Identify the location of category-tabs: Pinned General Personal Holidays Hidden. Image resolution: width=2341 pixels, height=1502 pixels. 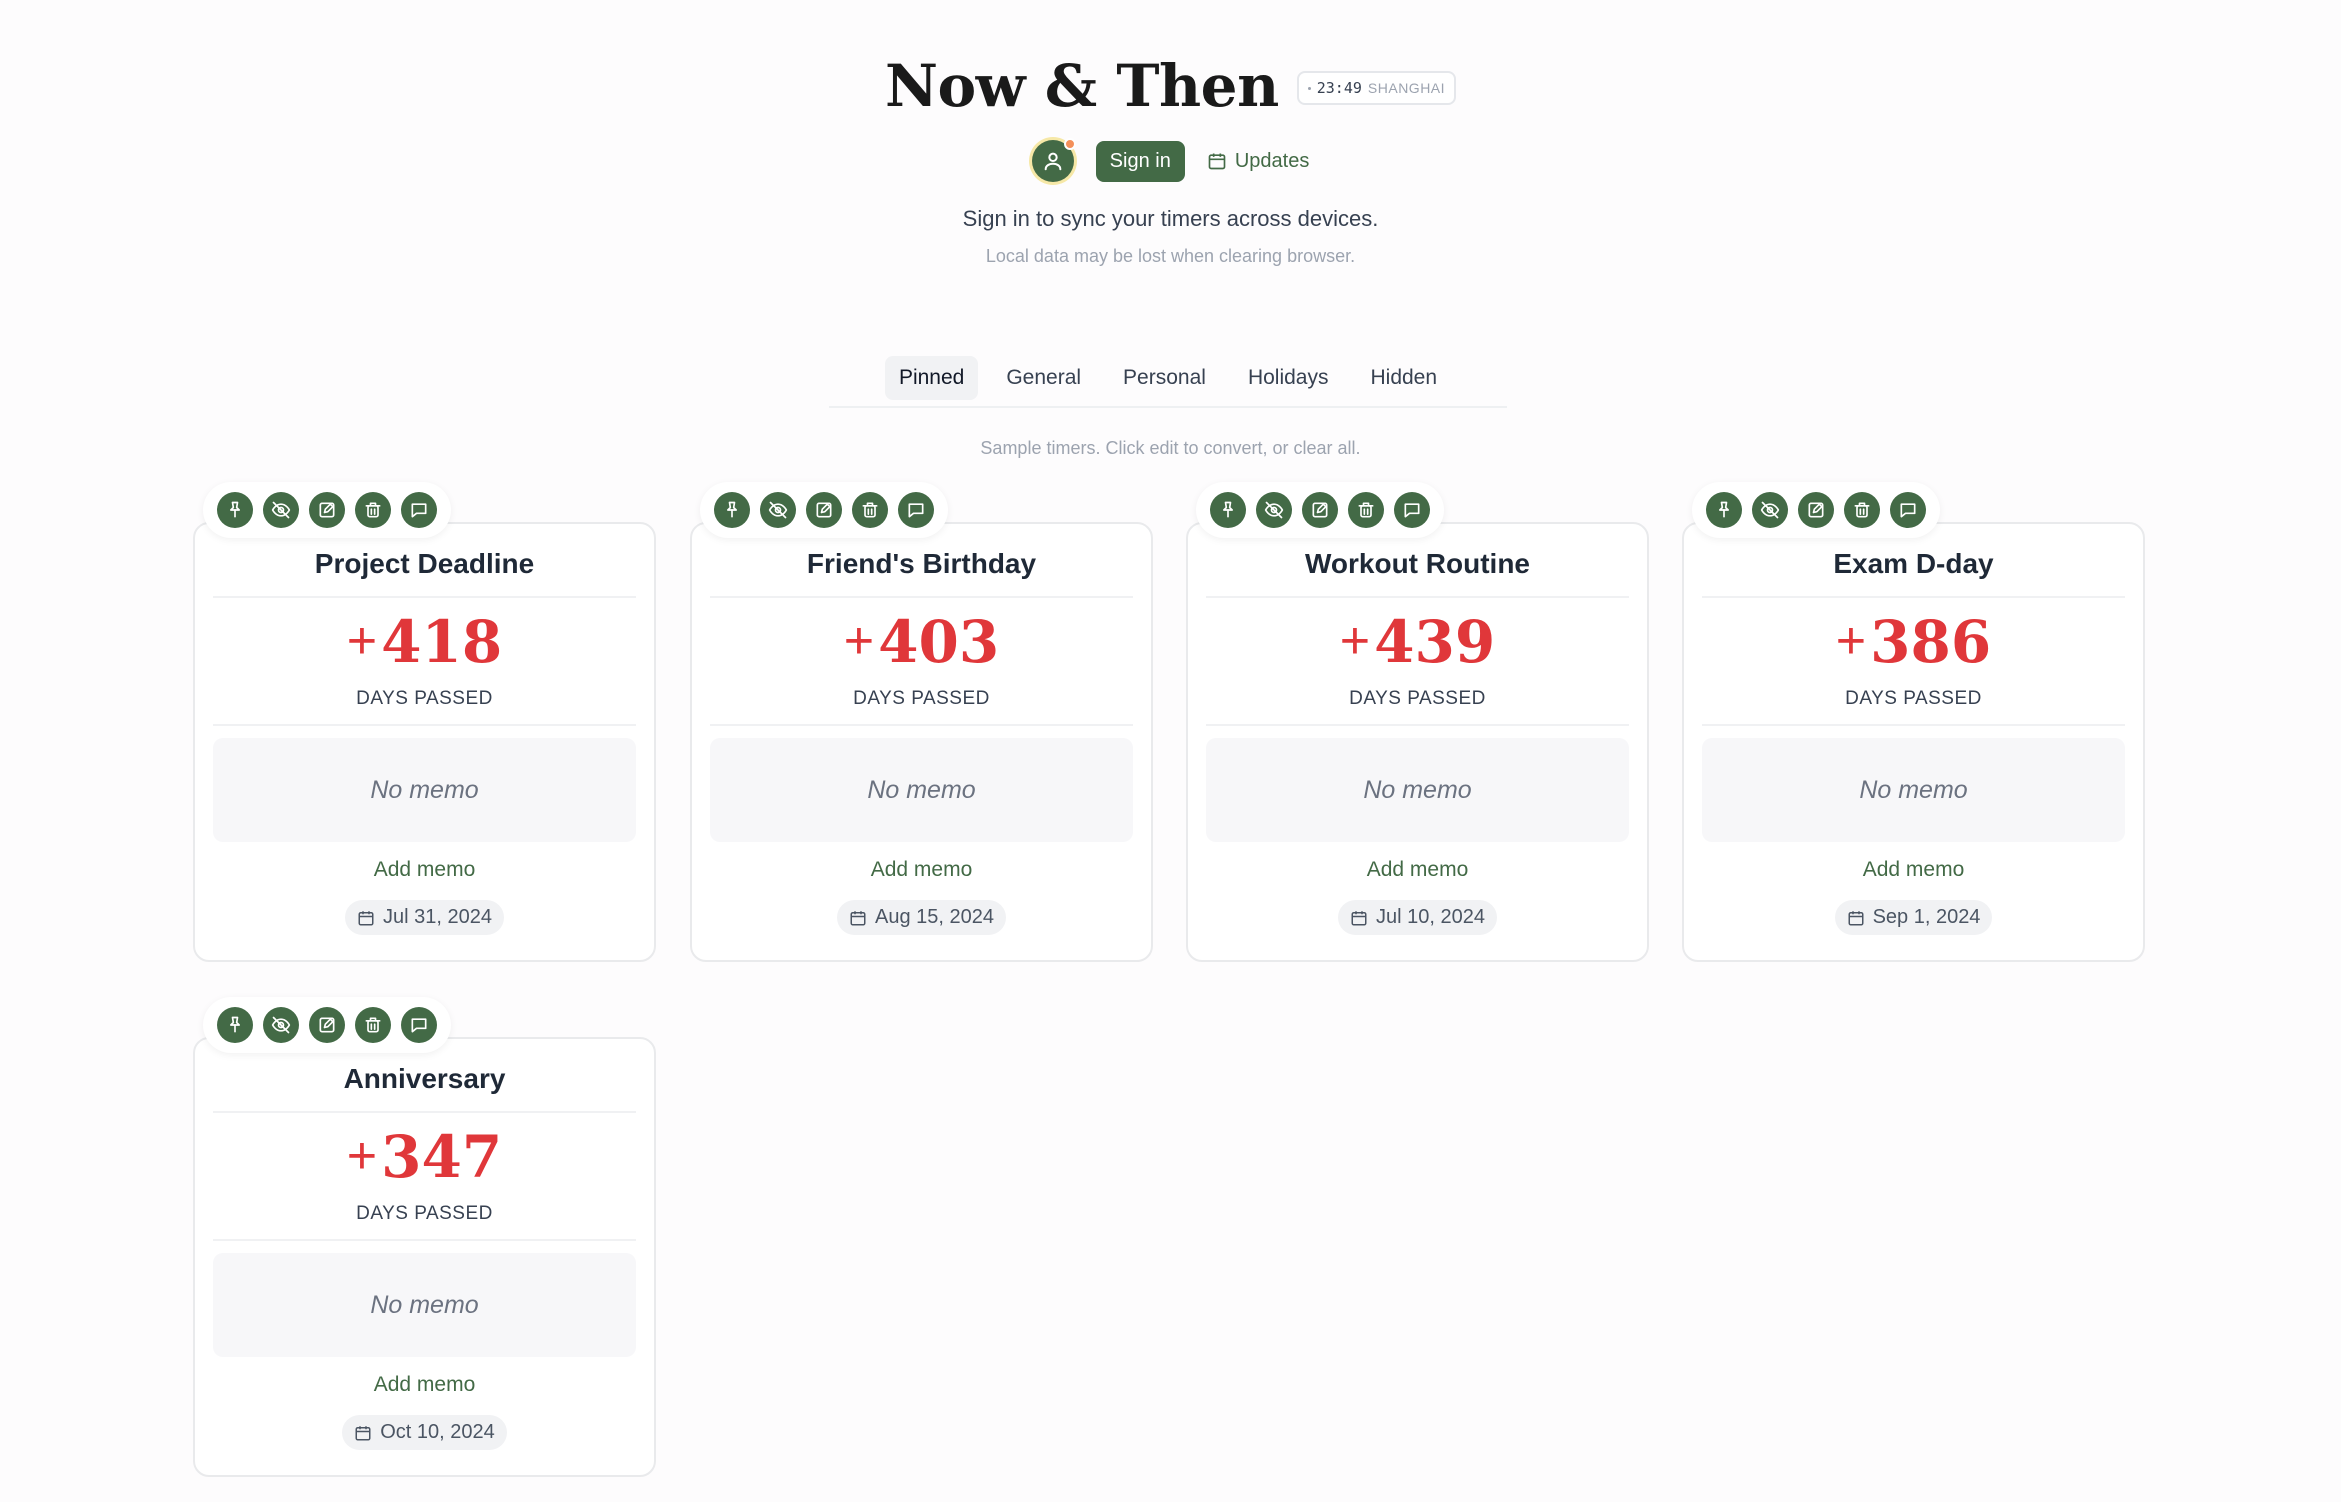
(1168, 379).